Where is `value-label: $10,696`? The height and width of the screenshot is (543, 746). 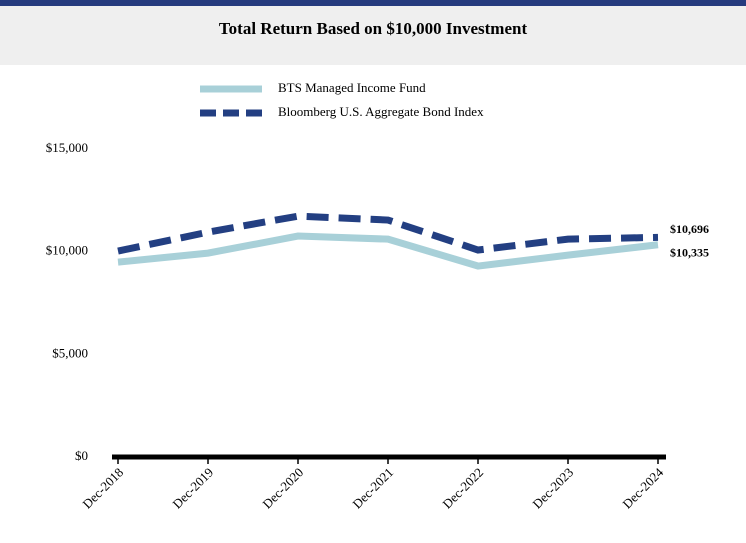
value-label: $10,696 is located at coordinates (689, 229).